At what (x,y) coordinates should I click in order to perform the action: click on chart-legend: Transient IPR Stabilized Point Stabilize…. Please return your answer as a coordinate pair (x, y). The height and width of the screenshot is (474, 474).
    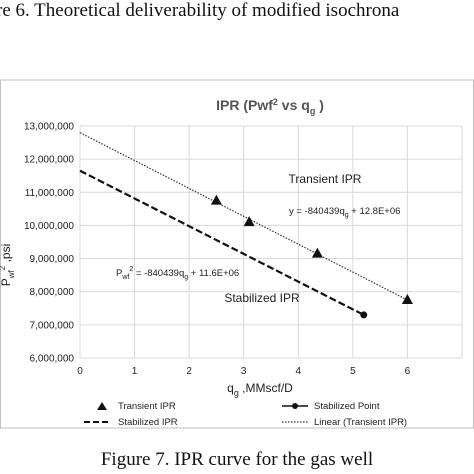
    Looking at the image, I should click on (245, 414).